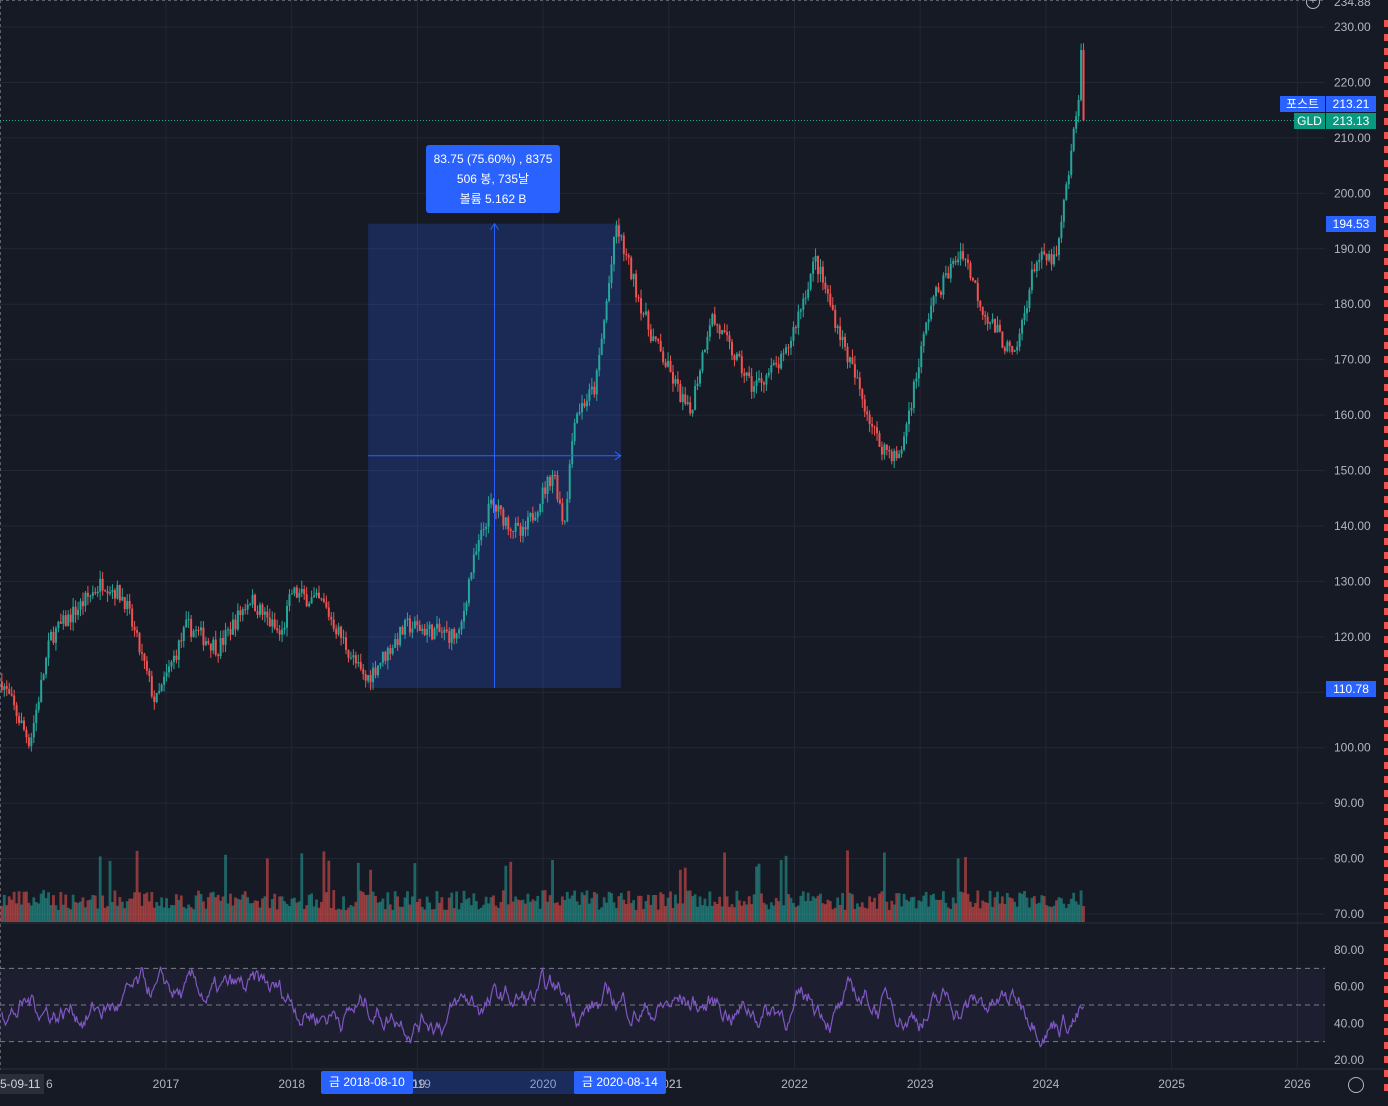  What do you see at coordinates (1351, 104) in the screenshot?
I see `post-market-price: 213.21` at bounding box center [1351, 104].